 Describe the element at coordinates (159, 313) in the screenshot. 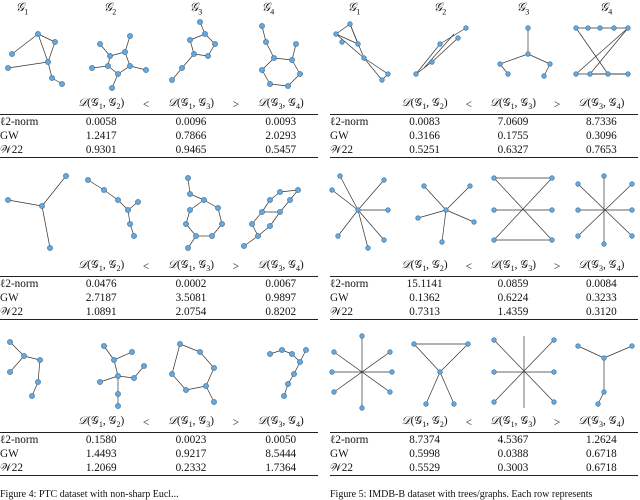

I see `table-row: 𝒲22 1.0891 2.0754 0.8202` at that location.